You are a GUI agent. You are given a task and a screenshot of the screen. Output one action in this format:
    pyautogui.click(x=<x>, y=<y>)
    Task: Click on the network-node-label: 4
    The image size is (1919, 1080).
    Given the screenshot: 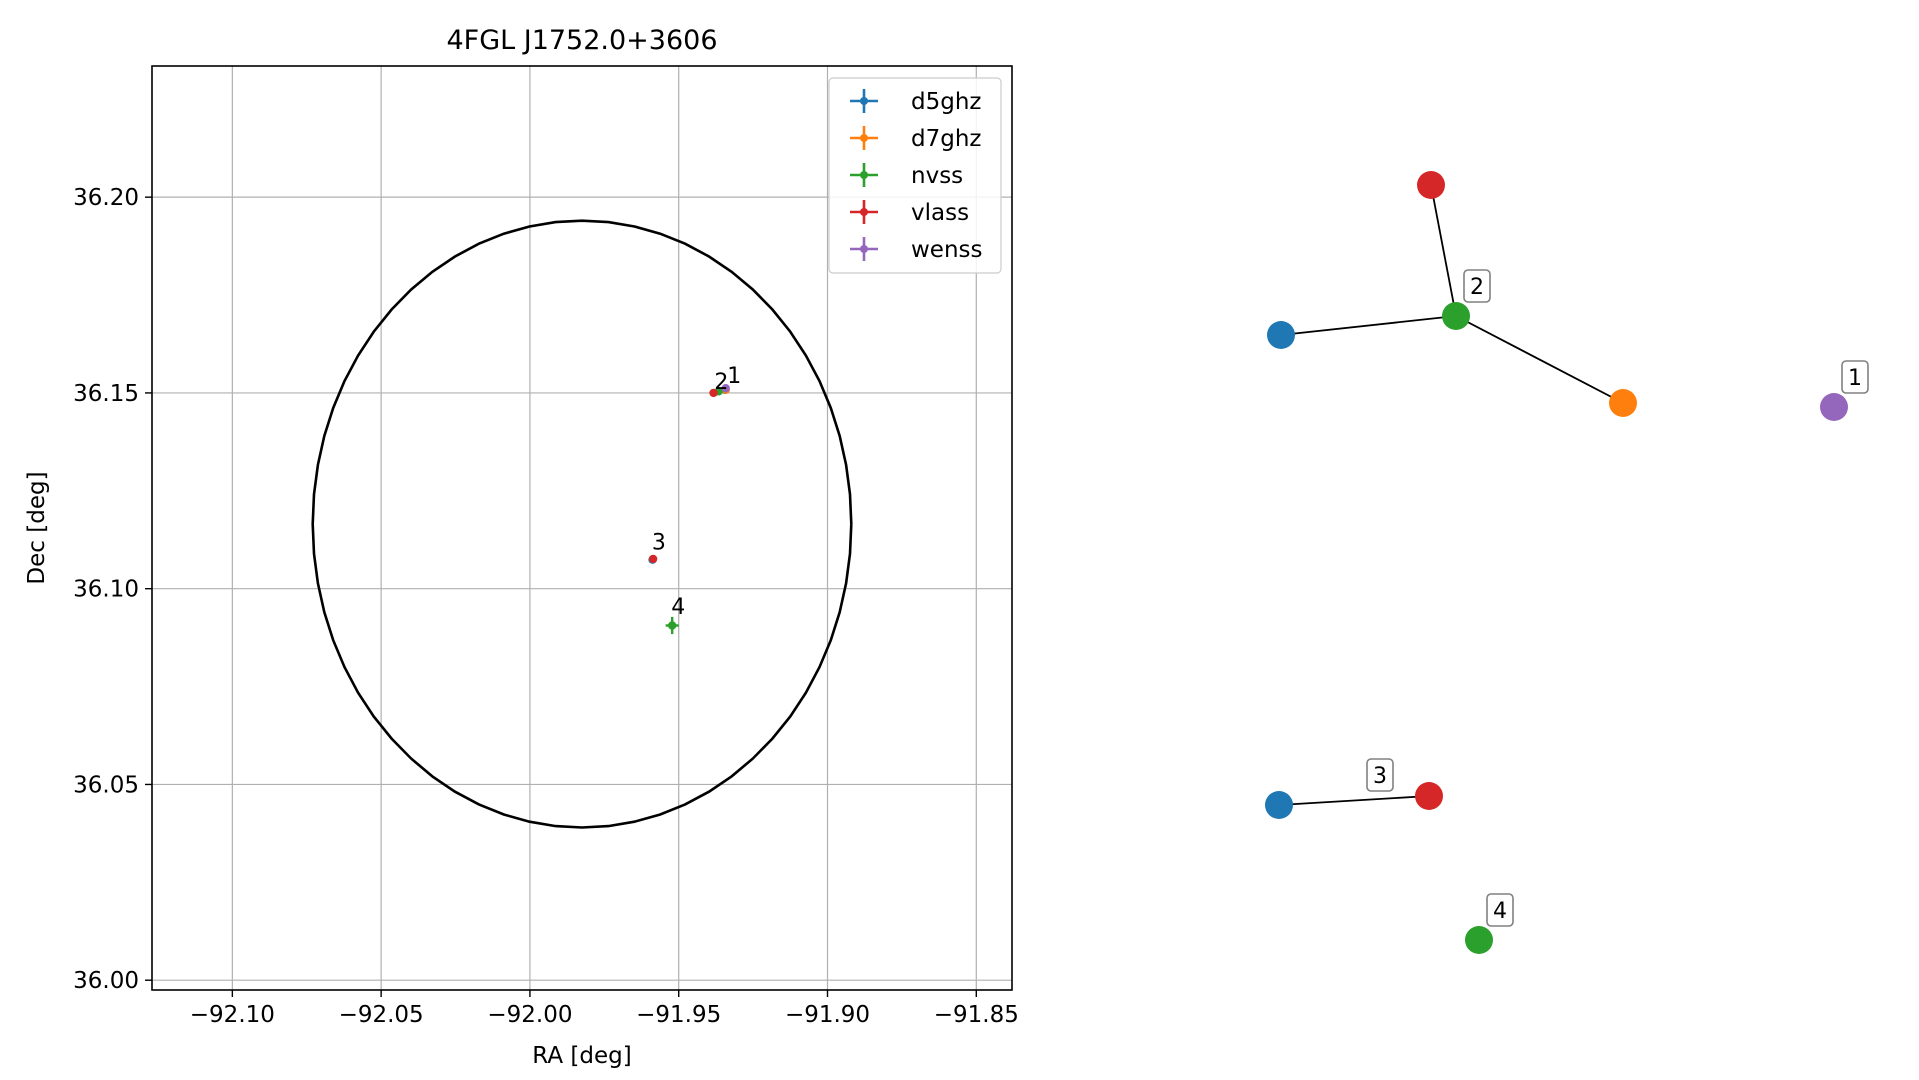 What is the action you would take?
    pyautogui.click(x=1500, y=910)
    